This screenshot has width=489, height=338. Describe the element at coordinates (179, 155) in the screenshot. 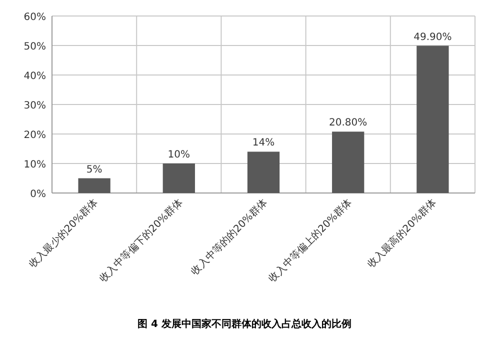

I see `data-label: 10%` at that location.